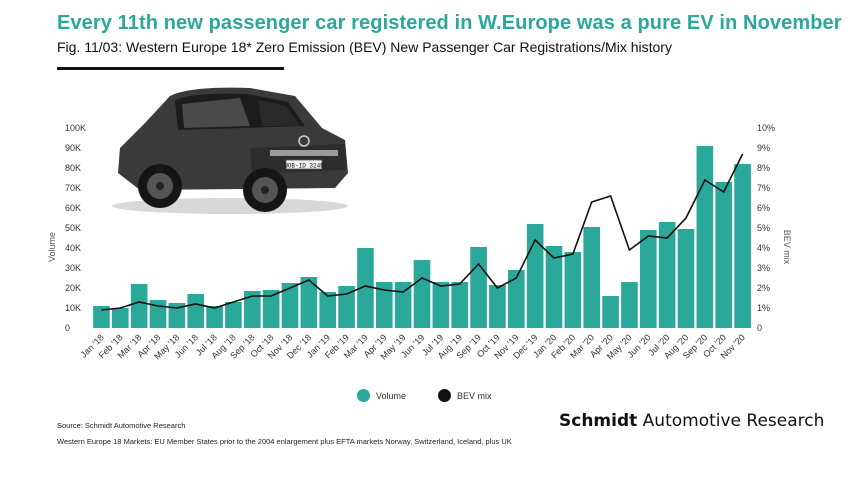 The image size is (850, 483). Describe the element at coordinates (445, 395) in the screenshot. I see `mix-swatch` at that location.